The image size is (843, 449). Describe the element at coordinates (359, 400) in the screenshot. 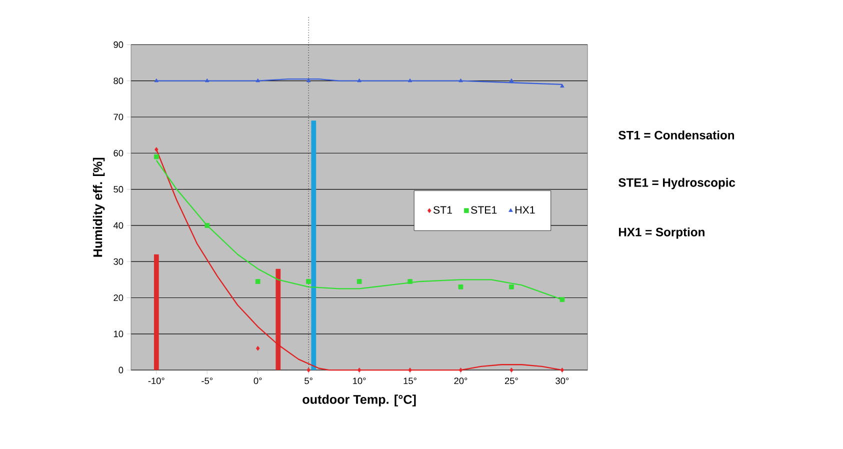

I see `x-axis-title: outdoor Temp. [°C]` at that location.